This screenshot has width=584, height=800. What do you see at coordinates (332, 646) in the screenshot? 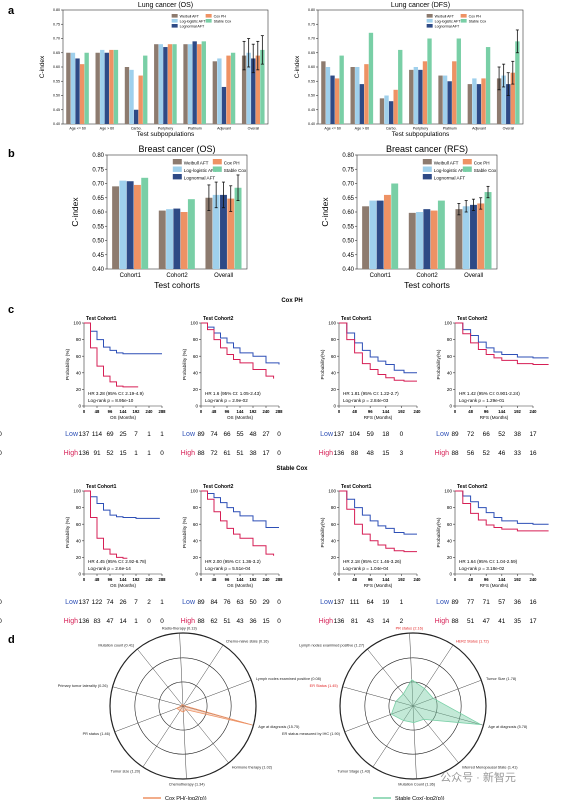
I see `radar-axis-label: Lymph nodes examined positive (1.27)` at bounding box center [332, 646].